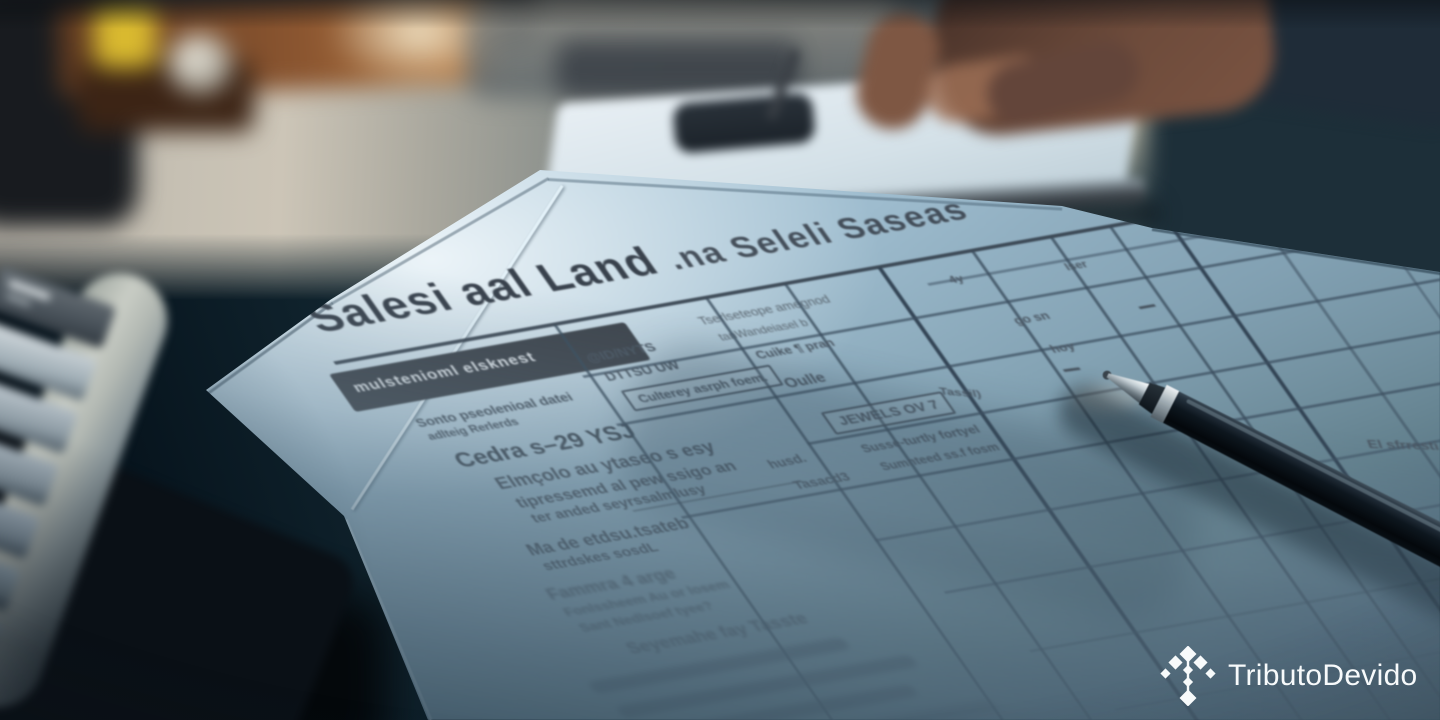 The width and height of the screenshot is (1440, 720). Describe the element at coordinates (18, 300) in the screenshot. I see `key-label-mark` at that location.